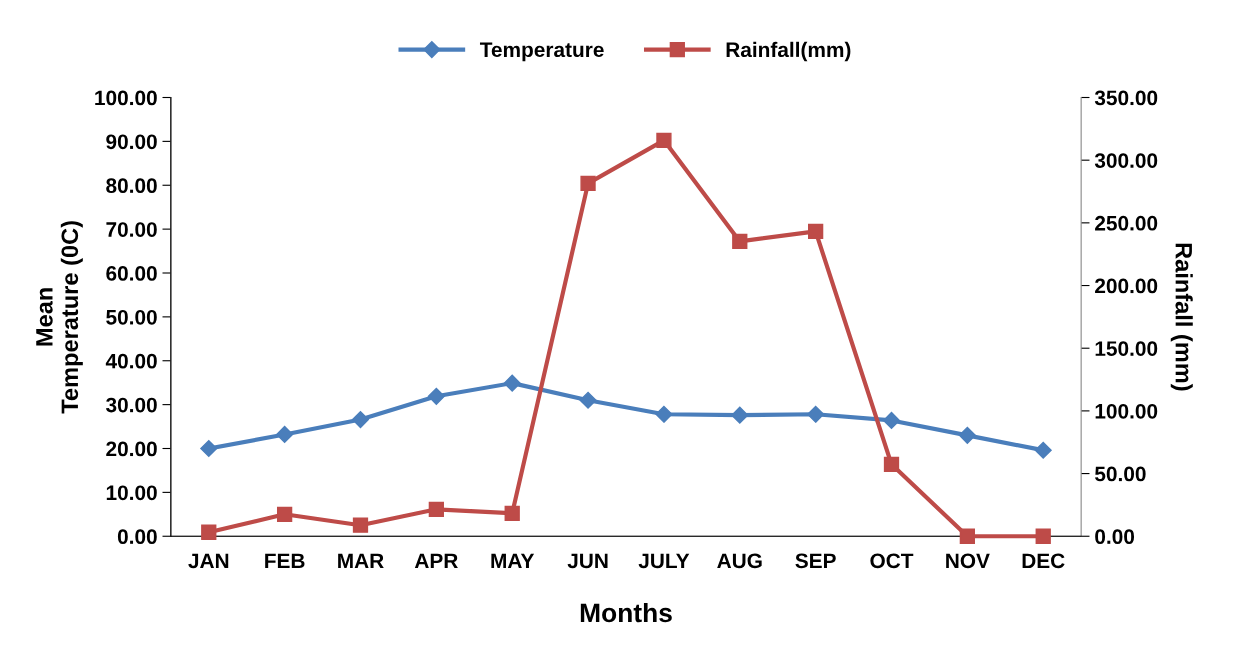  What do you see at coordinates (137, 536) in the screenshot?
I see `y-tick-label: 0.00` at bounding box center [137, 536].